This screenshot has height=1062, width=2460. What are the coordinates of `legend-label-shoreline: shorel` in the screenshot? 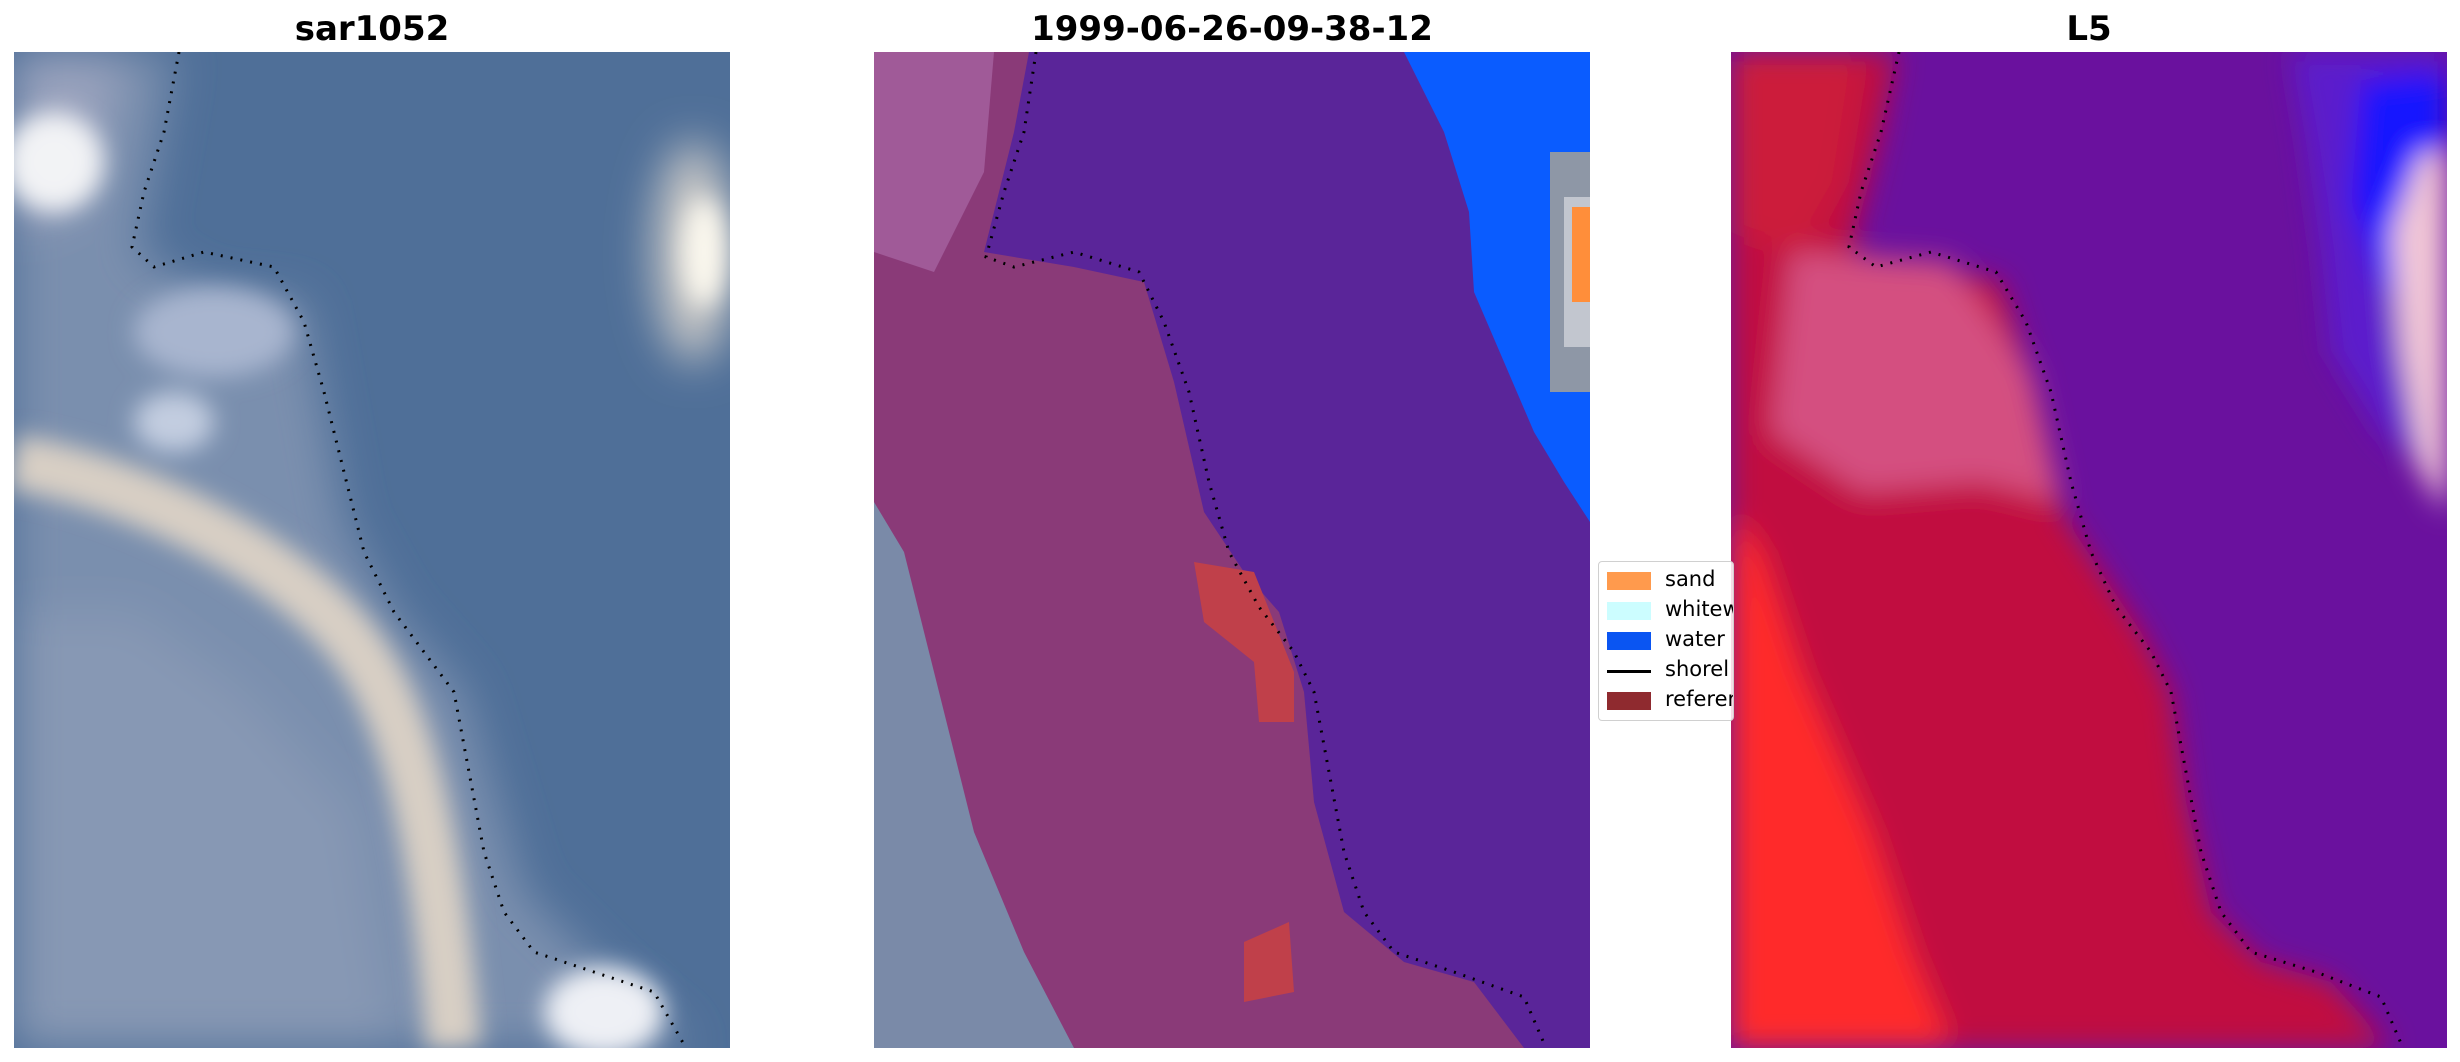 It's located at (1697, 669).